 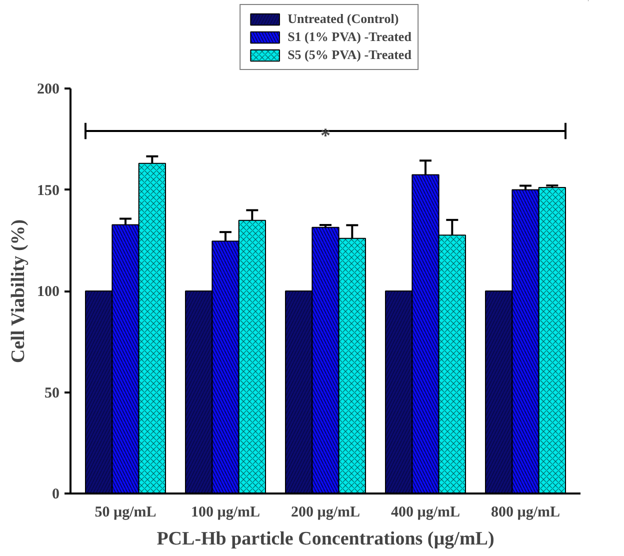 What do you see at coordinates (56, 494) in the screenshot?
I see `y-tick-label: 0` at bounding box center [56, 494].